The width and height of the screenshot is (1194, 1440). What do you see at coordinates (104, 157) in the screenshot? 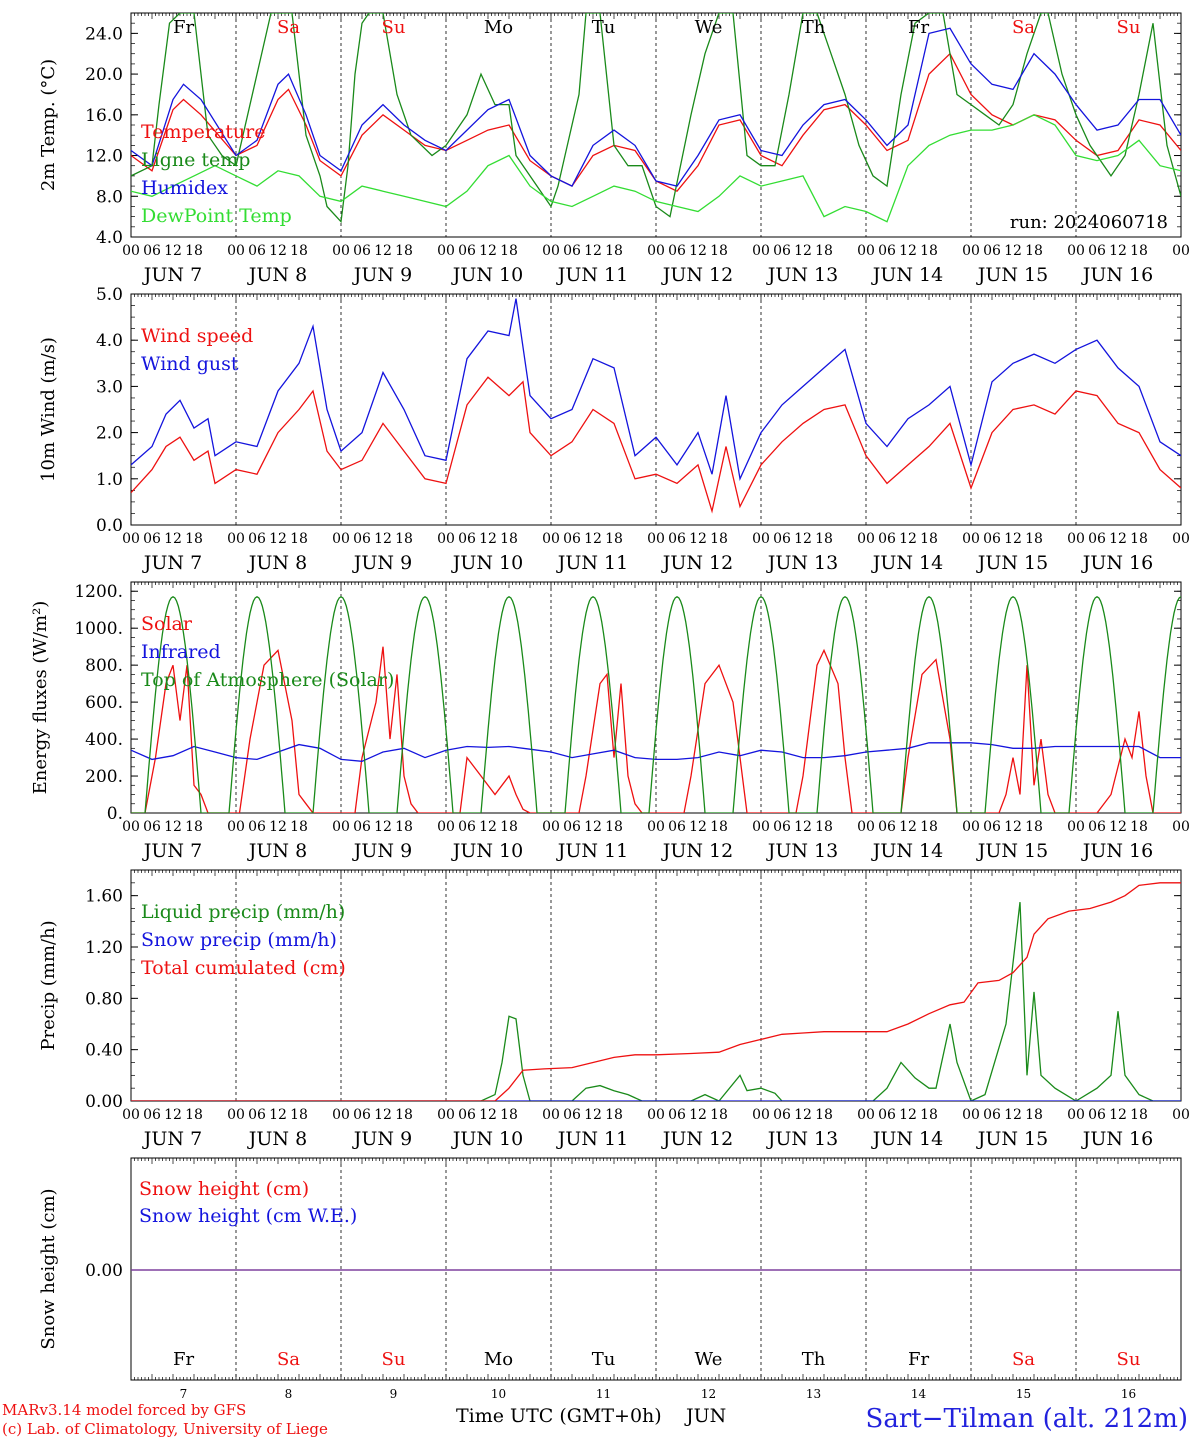
I see `y-tick-label: 12.0` at bounding box center [104, 157].